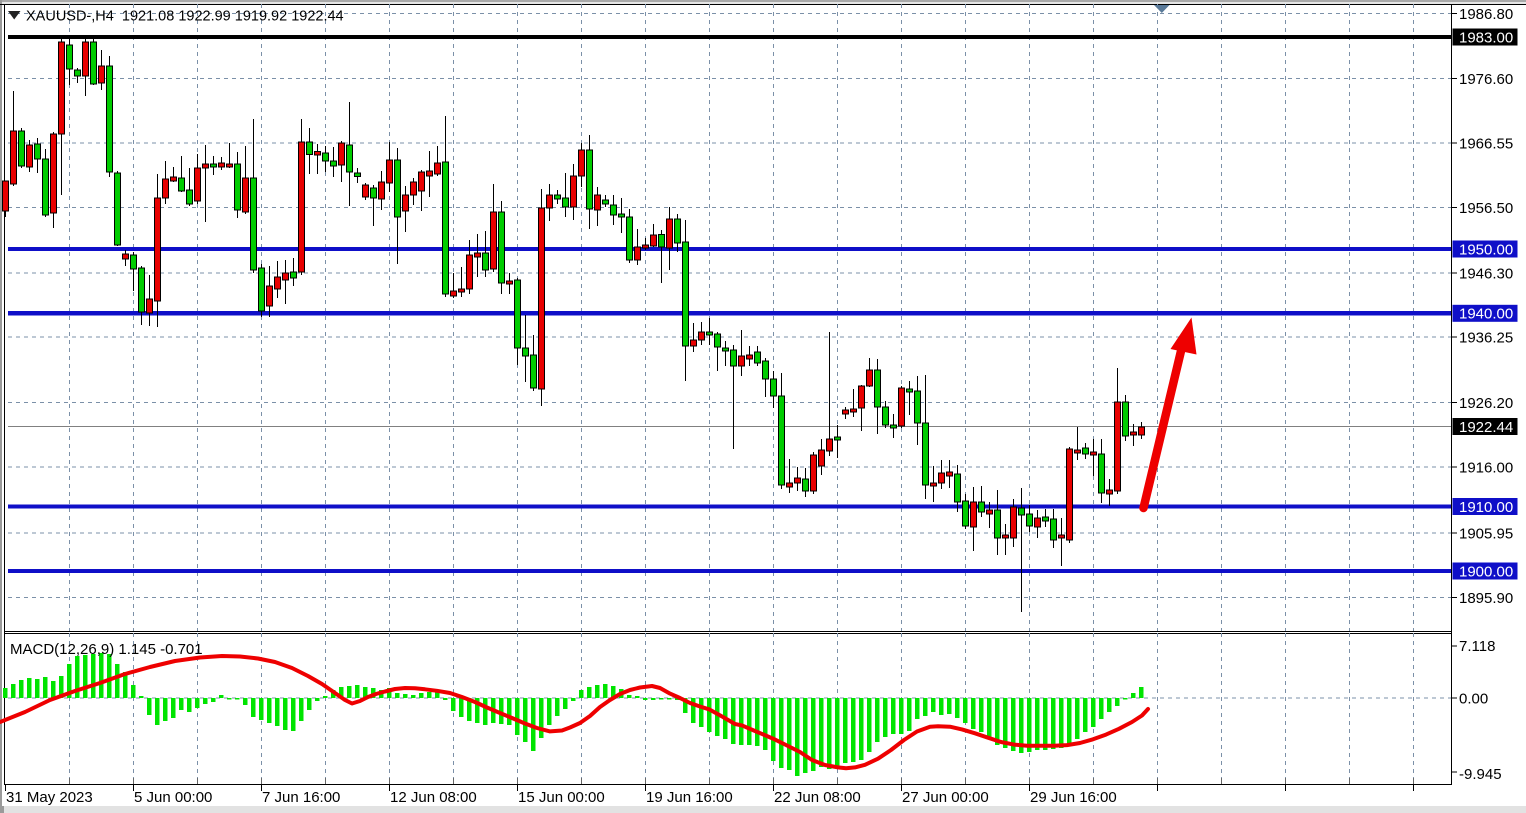 The width and height of the screenshot is (1526, 813). Describe the element at coordinates (1486, 249) in the screenshot. I see `svg-text: 1950.00` at that location.